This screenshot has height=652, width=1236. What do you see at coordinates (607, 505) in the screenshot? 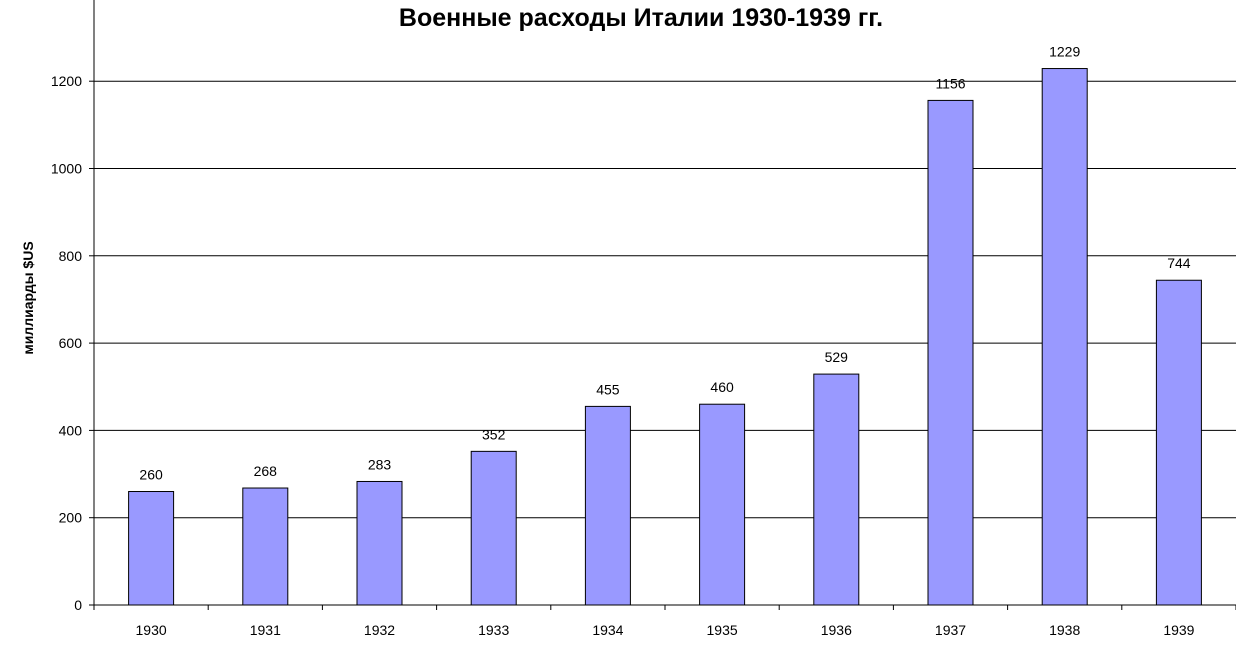
I see `bar-1934` at bounding box center [607, 505].